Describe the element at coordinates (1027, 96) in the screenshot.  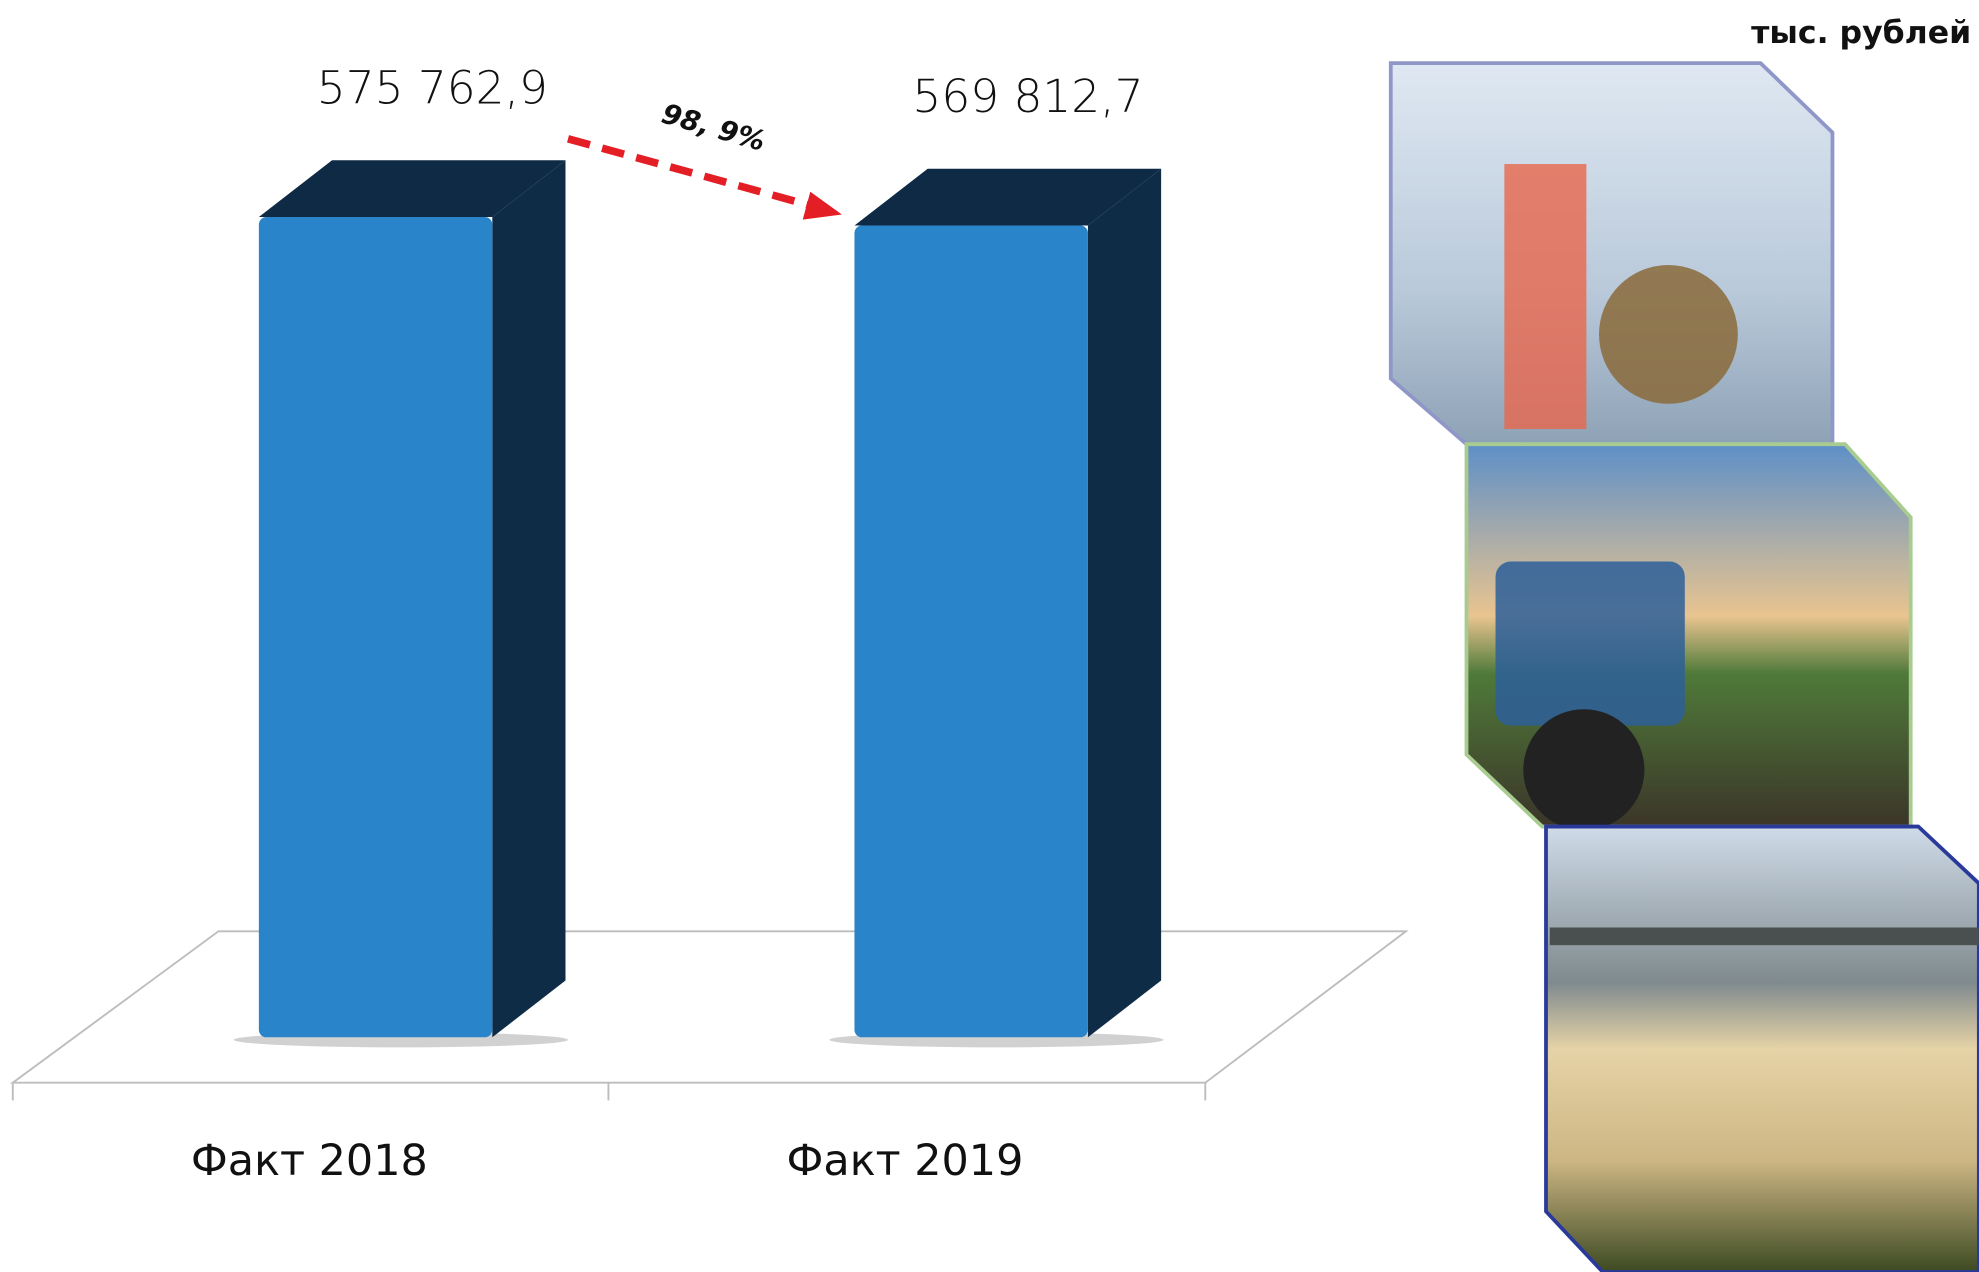
I see `value-label: 569 812,7` at that location.